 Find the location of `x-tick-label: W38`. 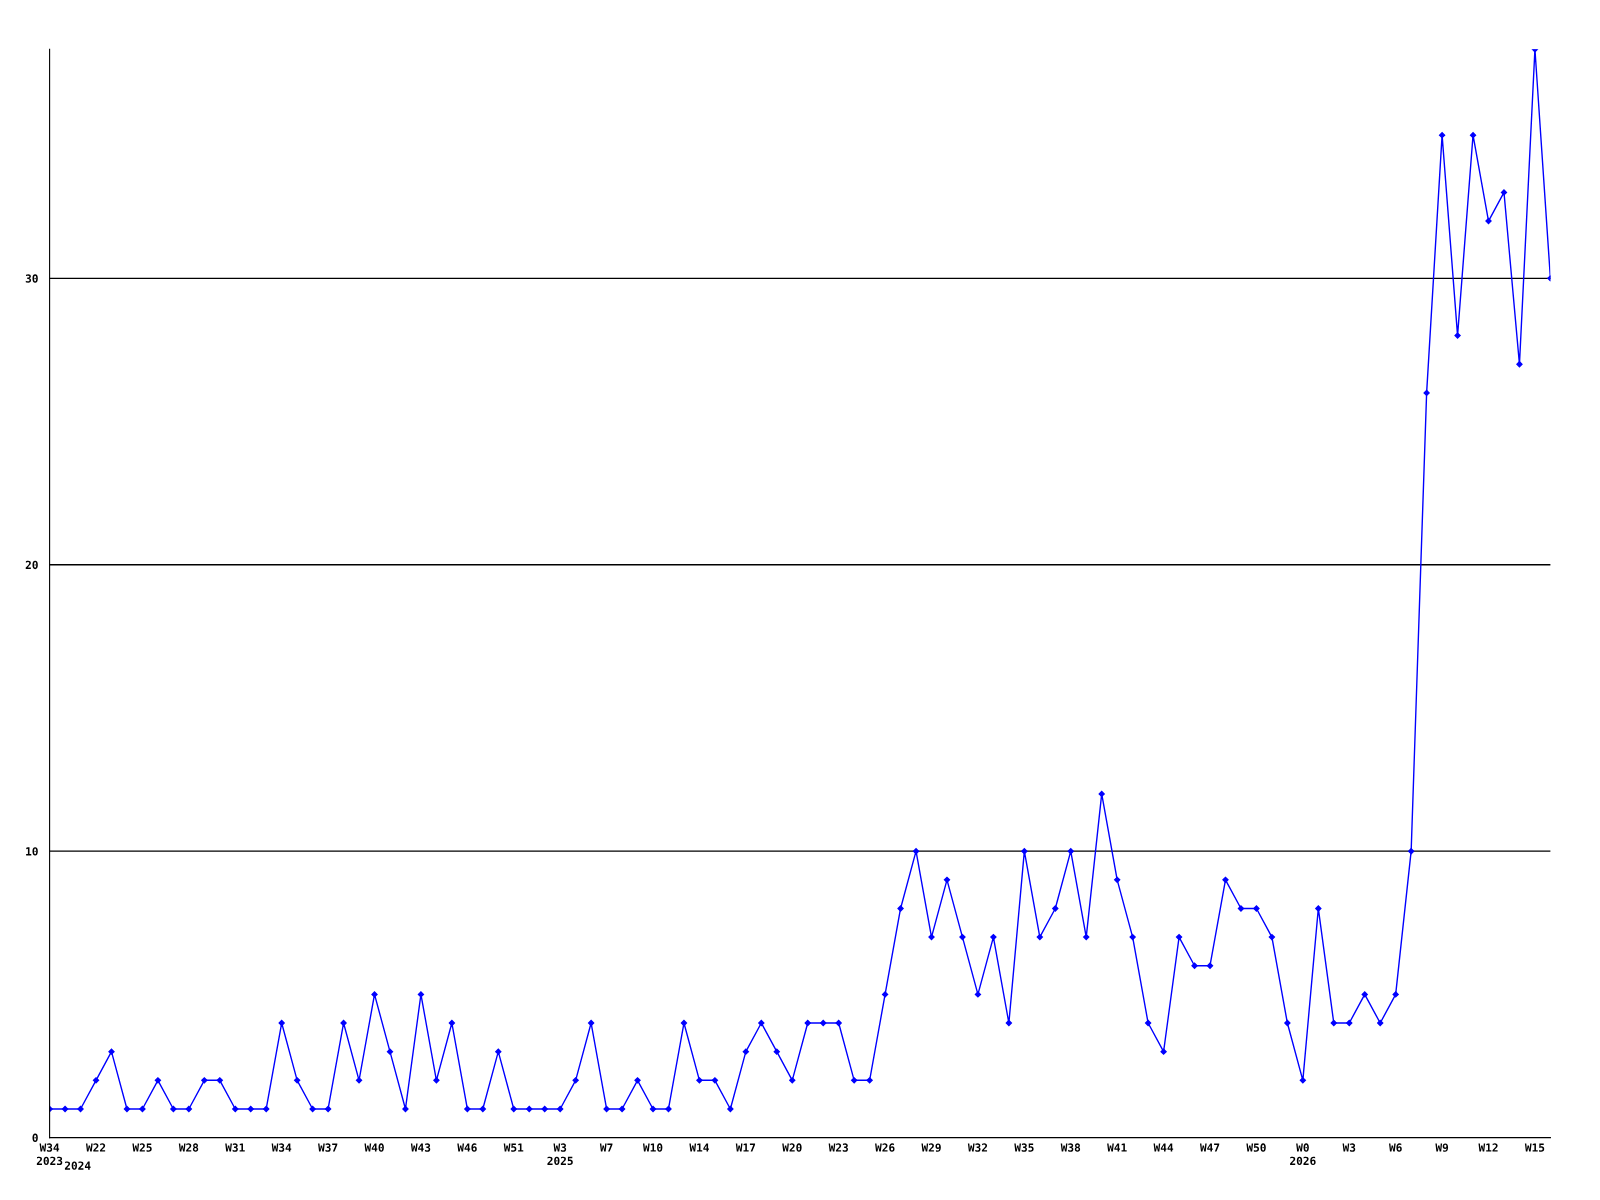

x-tick-label: W38 is located at coordinates (1070, 1147).